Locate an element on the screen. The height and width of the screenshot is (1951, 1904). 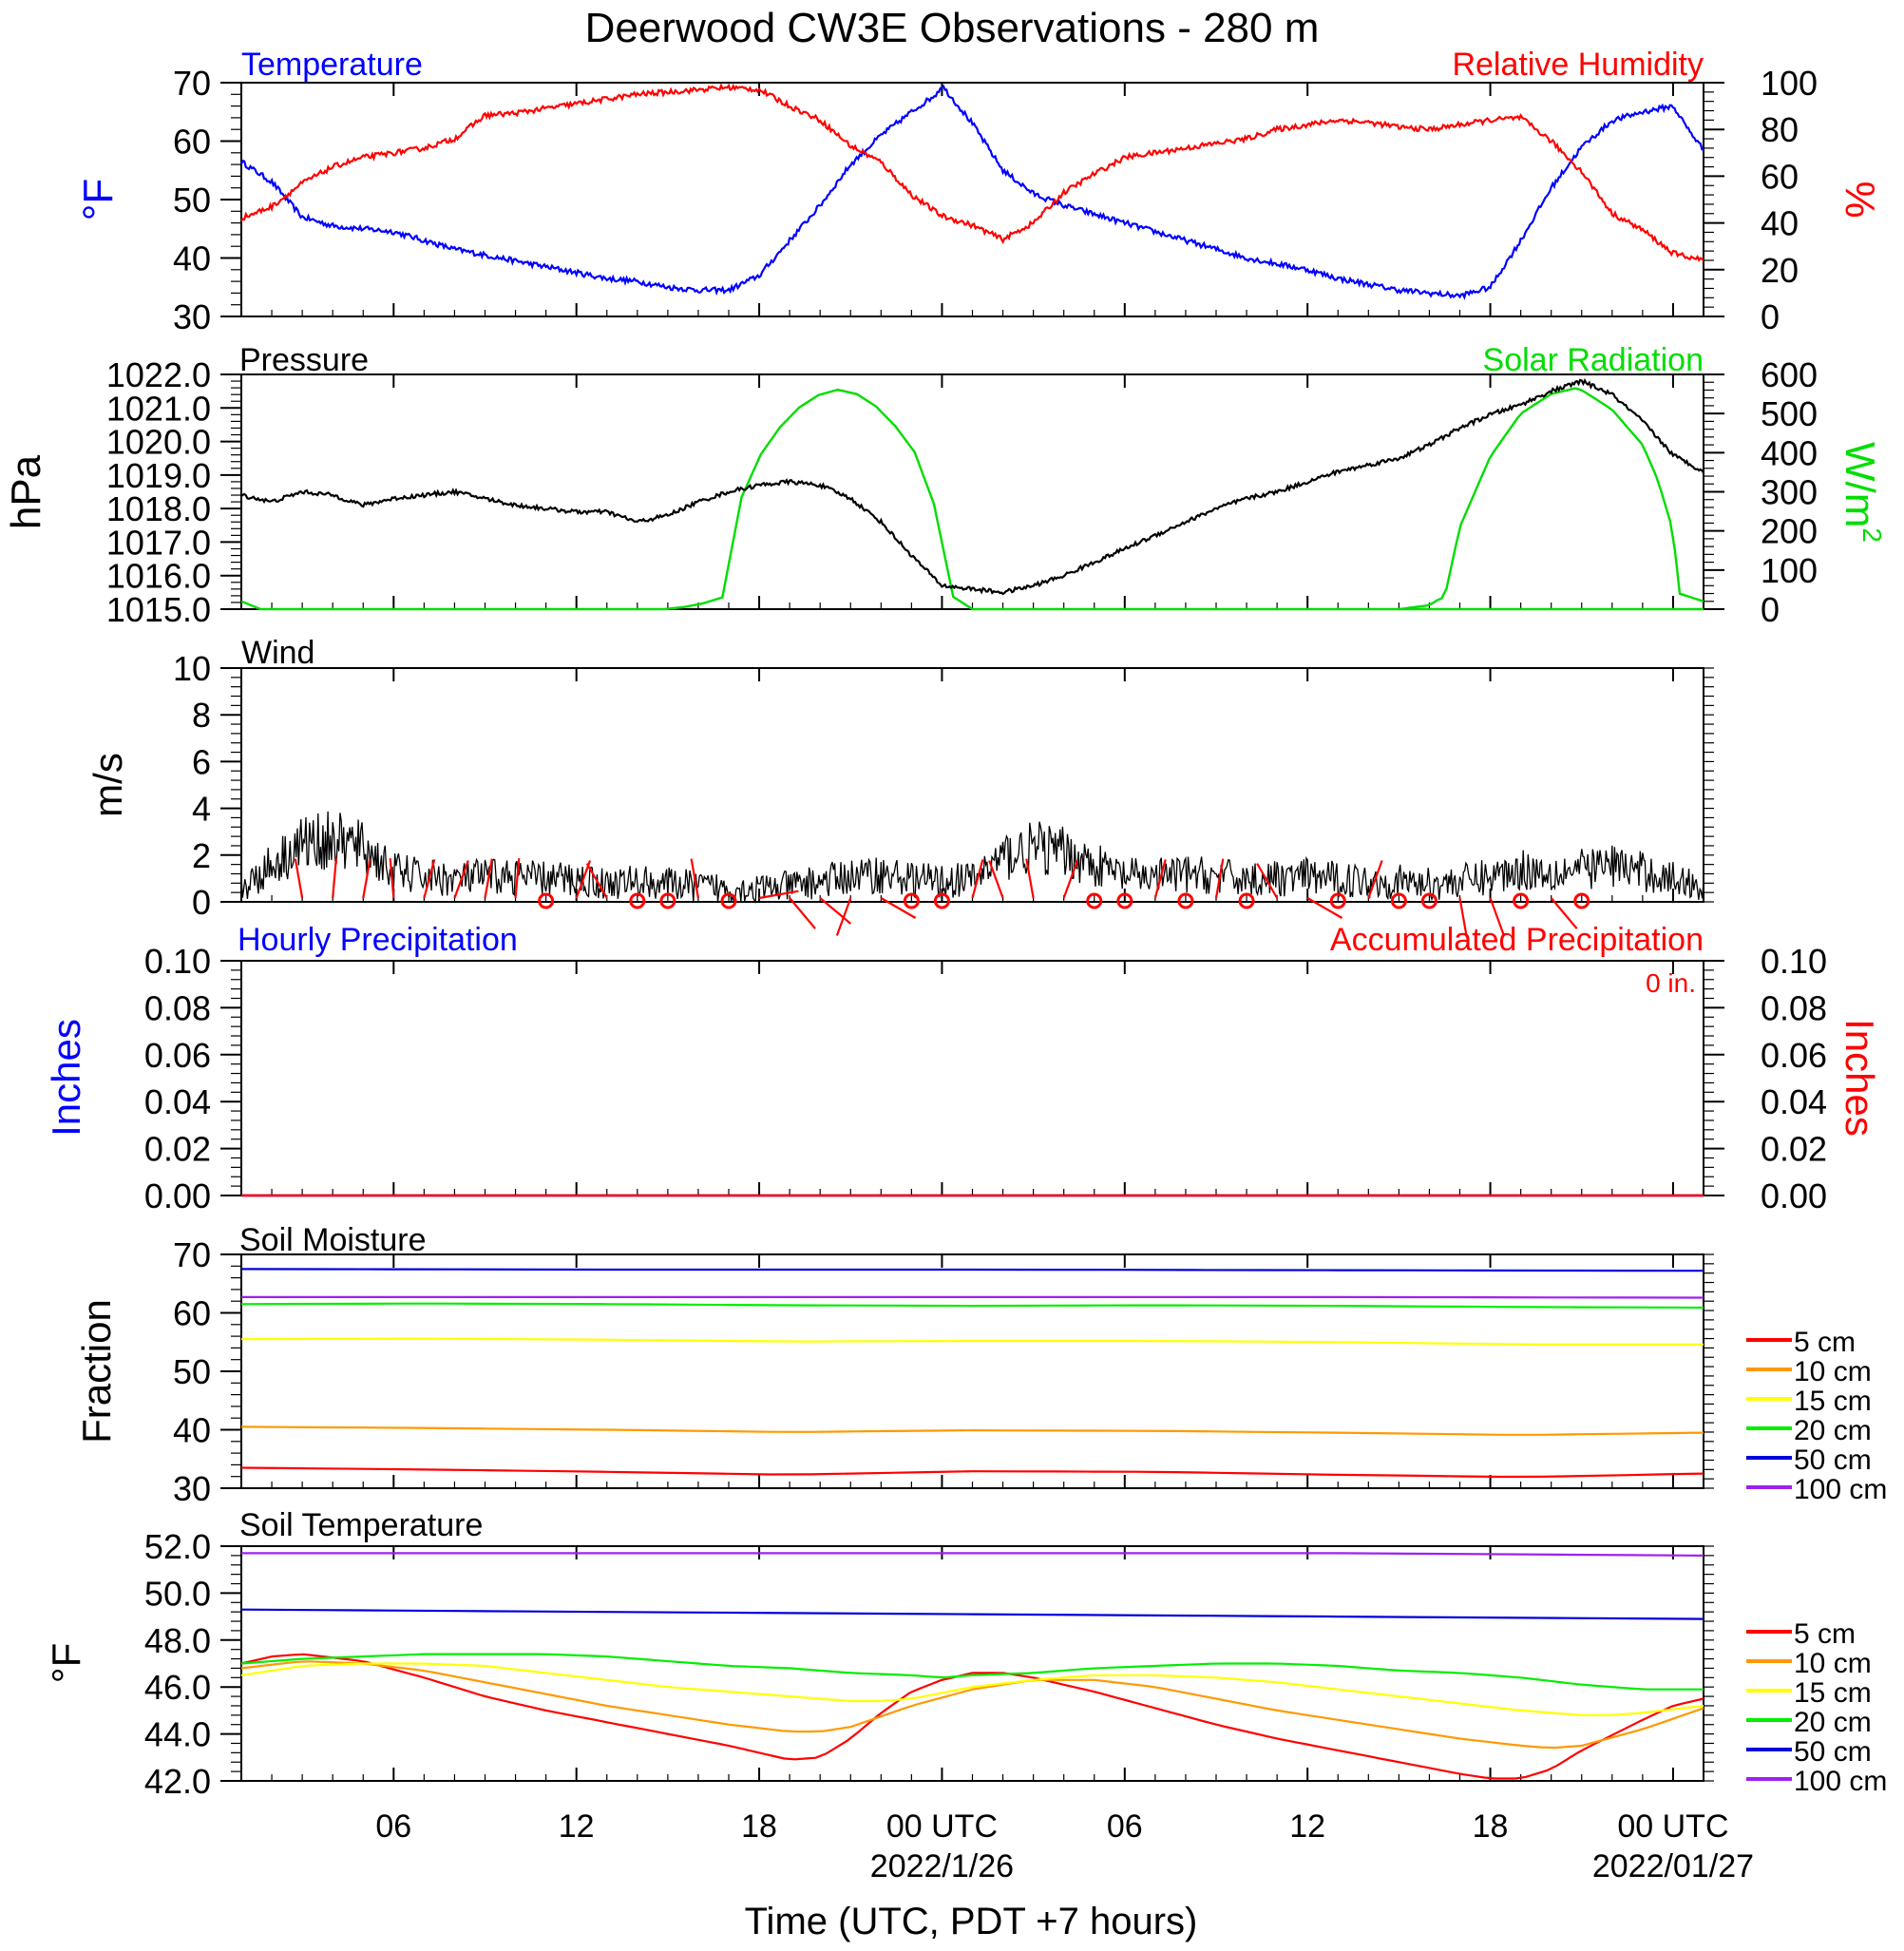
hourly-precip-units: Inches is located at coordinates (66, 1078).